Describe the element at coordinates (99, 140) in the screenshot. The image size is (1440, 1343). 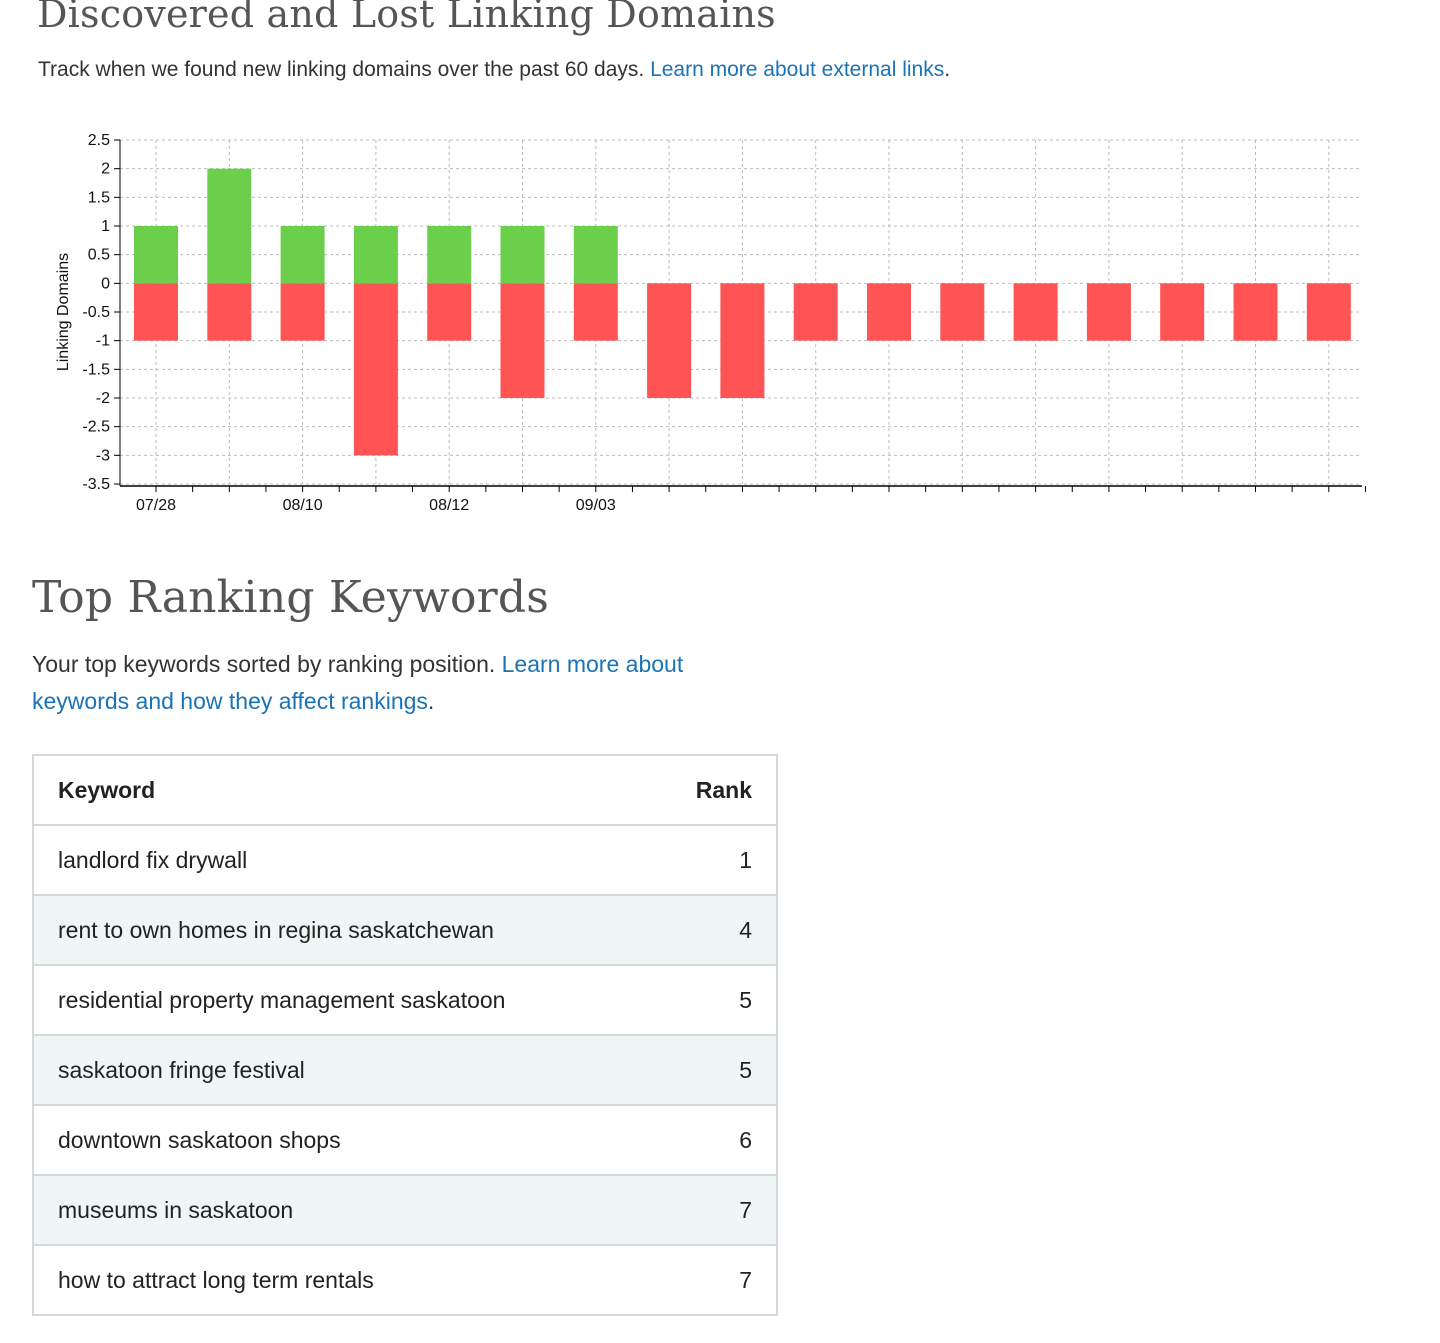
I see `y-tick-label: 2.5` at that location.